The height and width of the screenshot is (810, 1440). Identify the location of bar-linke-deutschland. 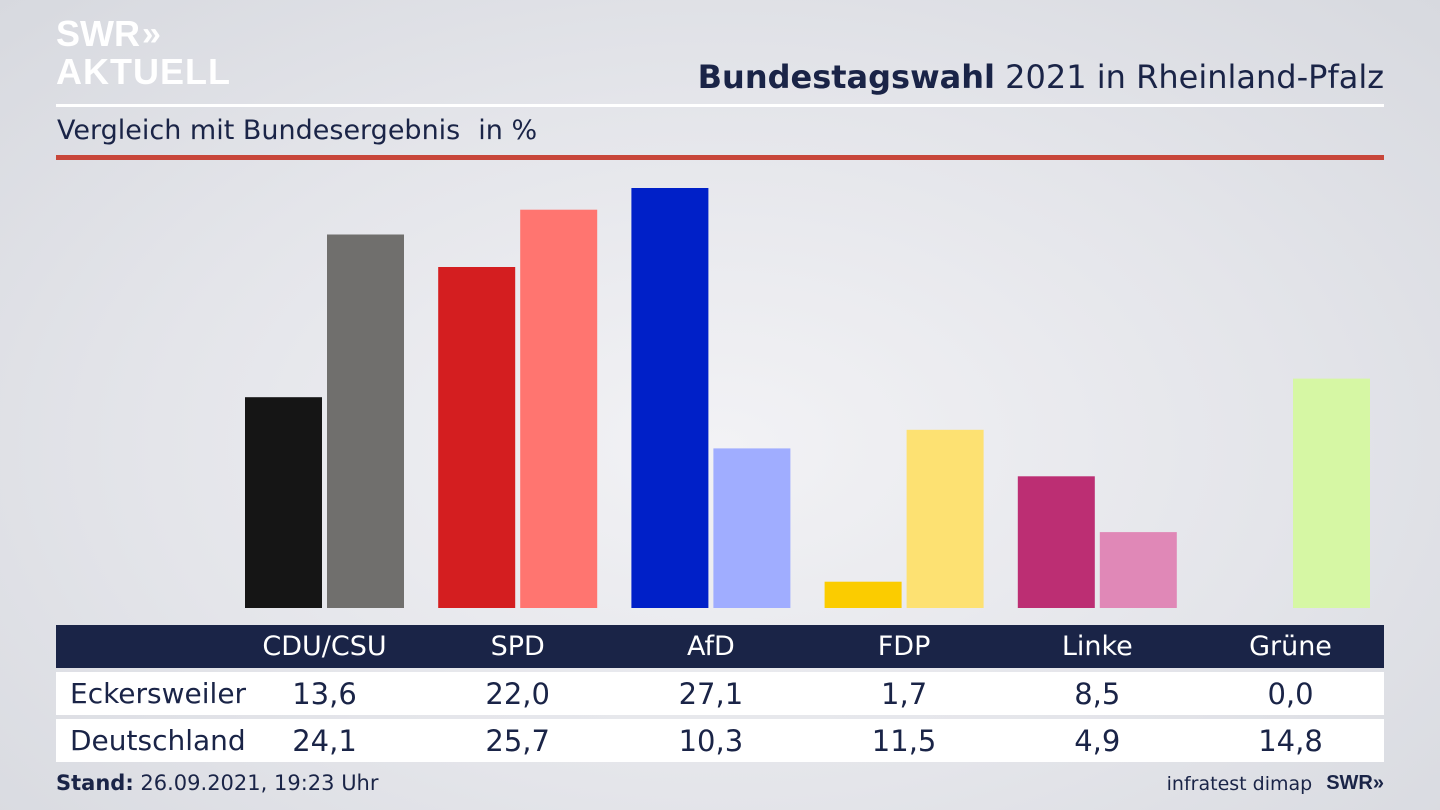
(1138, 570).